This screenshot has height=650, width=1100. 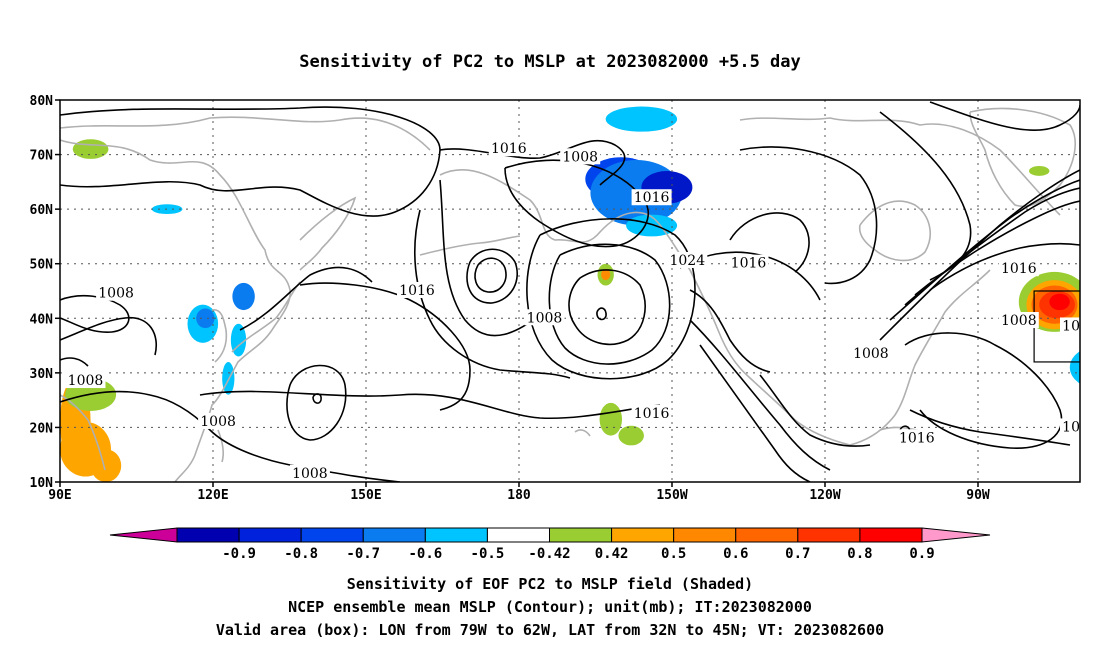 What do you see at coordinates (42, 210) in the screenshot?
I see `tick-label-60N: 60N` at bounding box center [42, 210].